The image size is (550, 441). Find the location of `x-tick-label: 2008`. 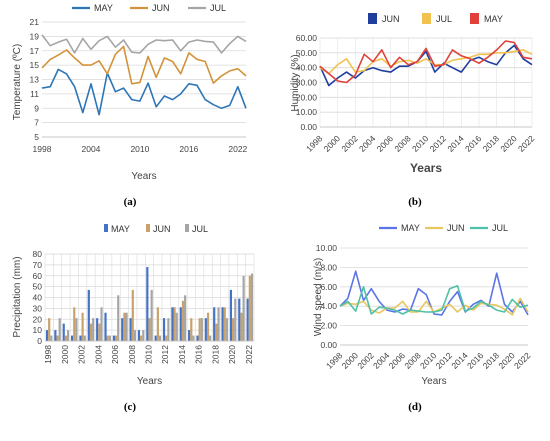

x-tick-label: 2008 is located at coordinates (402, 143).